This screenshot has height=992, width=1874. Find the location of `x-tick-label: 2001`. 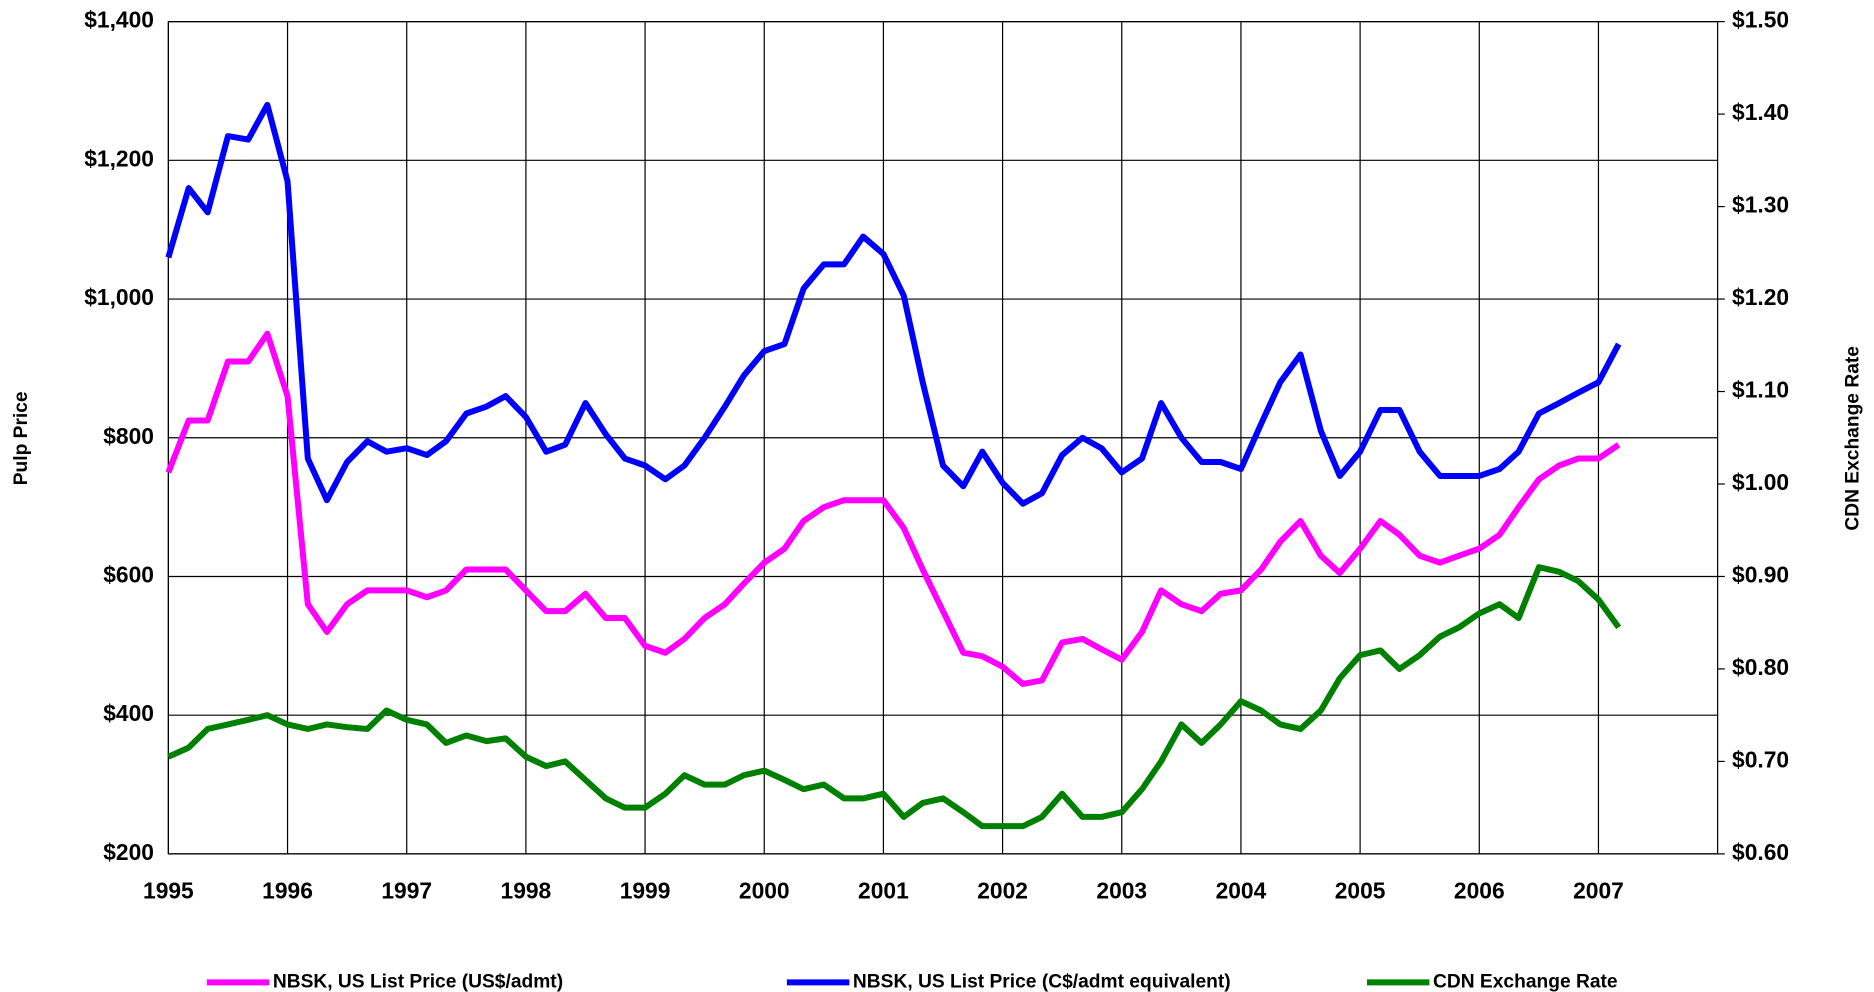

x-tick-label: 2001 is located at coordinates (883, 890).